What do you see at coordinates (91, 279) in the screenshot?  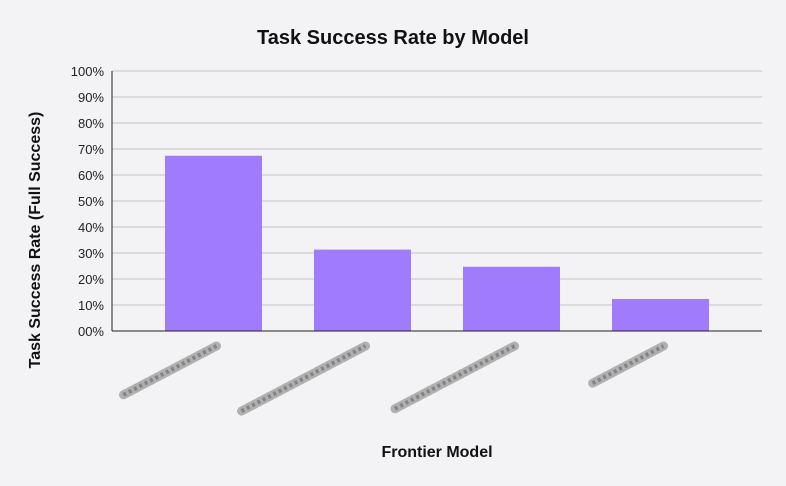 I see `y-tick-label: 20%` at bounding box center [91, 279].